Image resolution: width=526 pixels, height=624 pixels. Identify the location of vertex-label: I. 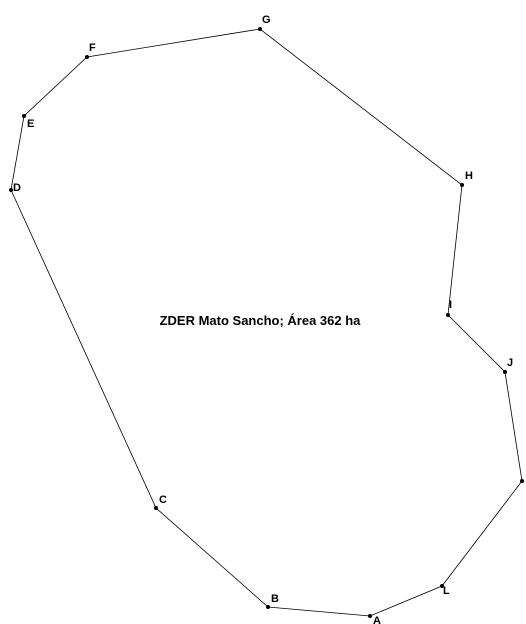
(450, 305).